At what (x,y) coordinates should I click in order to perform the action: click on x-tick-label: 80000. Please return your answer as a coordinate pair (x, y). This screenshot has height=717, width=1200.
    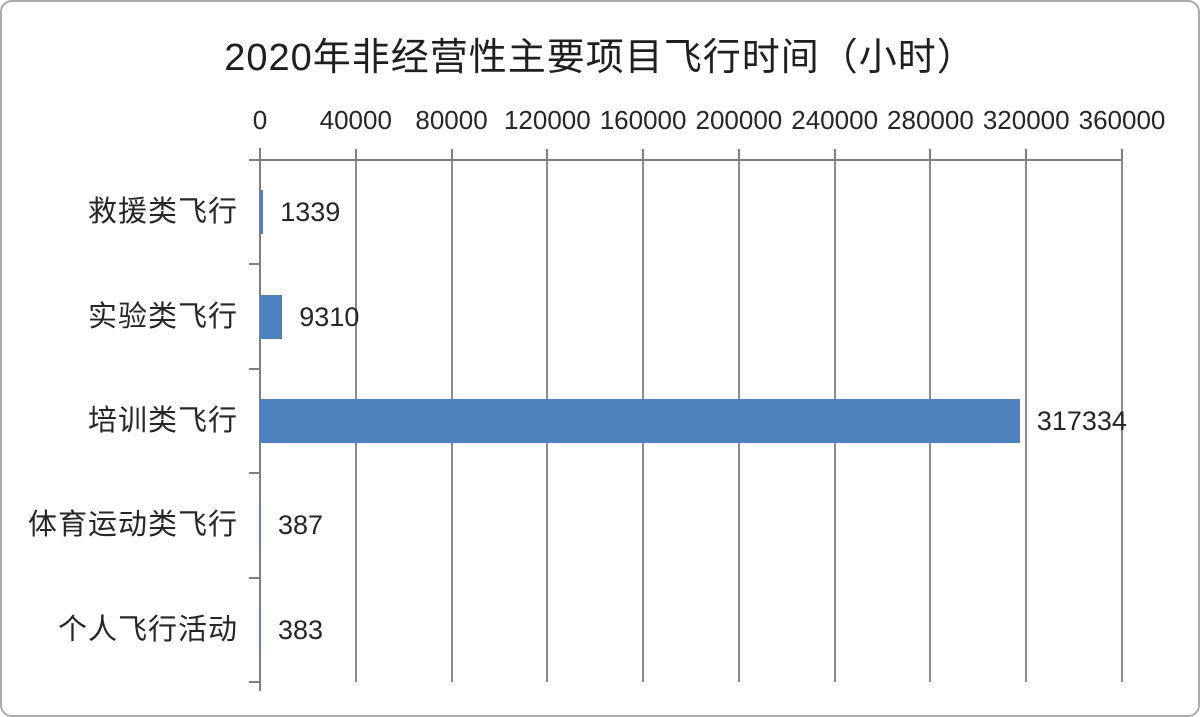
    Looking at the image, I should click on (451, 120).